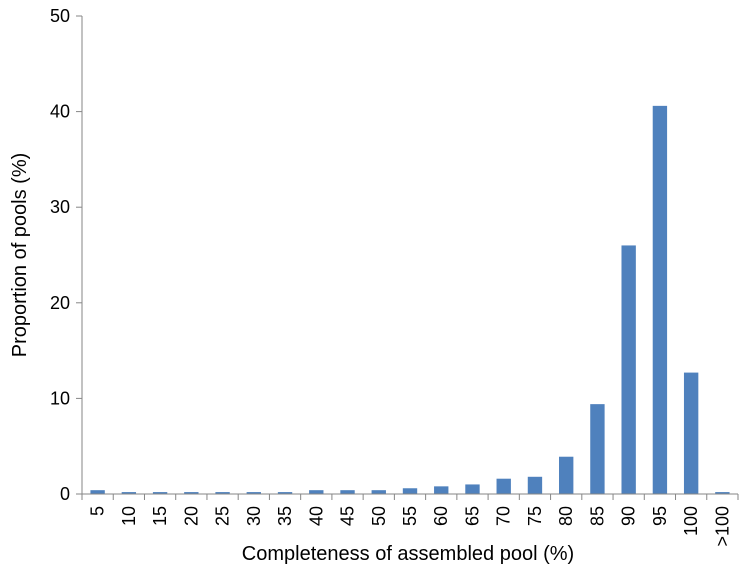 The image size is (746, 578). Describe the element at coordinates (691, 521) in the screenshot. I see `x-tick-label: 100` at that location.